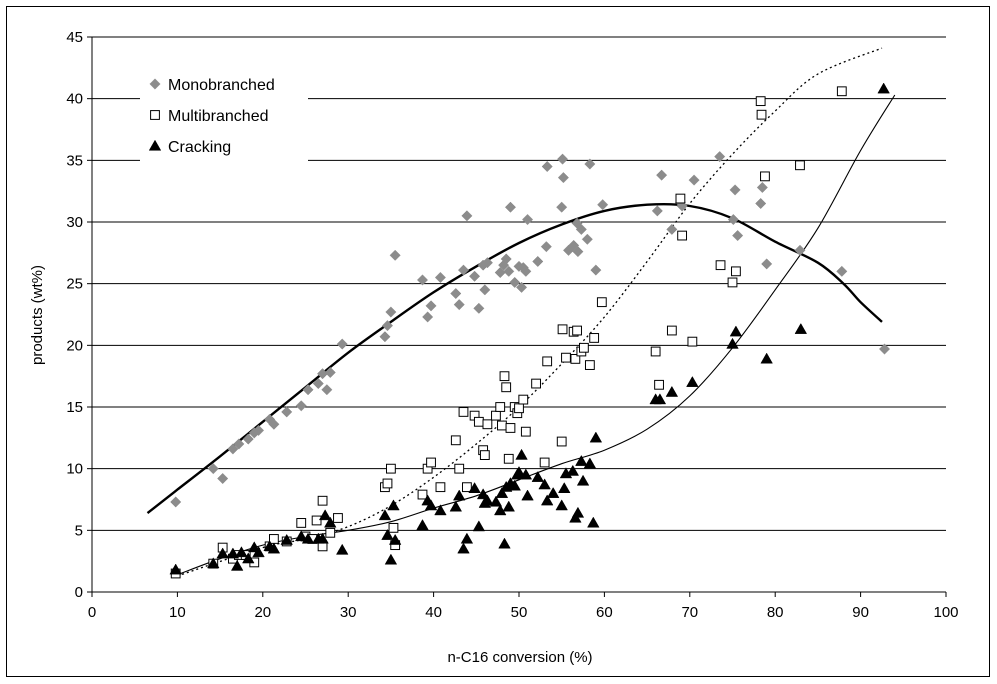 Image resolution: width=997 pixels, height=684 pixels. Describe the element at coordinates (218, 116) in the screenshot. I see `legend-label-multibranched: Multibranched` at that location.